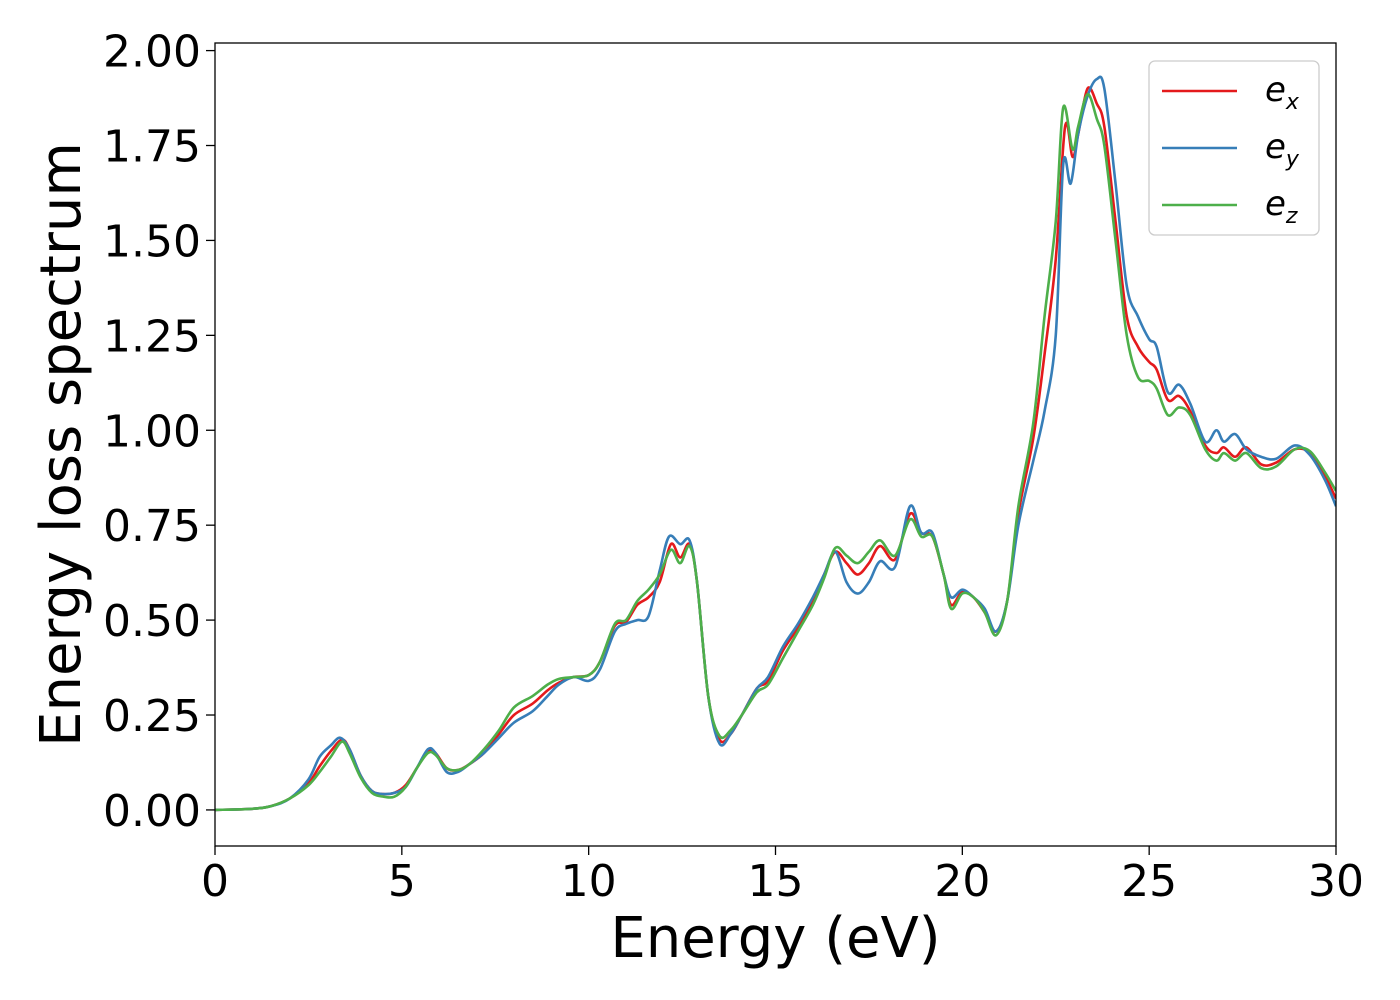  Describe the element at coordinates (152, 147) in the screenshot. I see `y-tick-label: 1.75` at that location.